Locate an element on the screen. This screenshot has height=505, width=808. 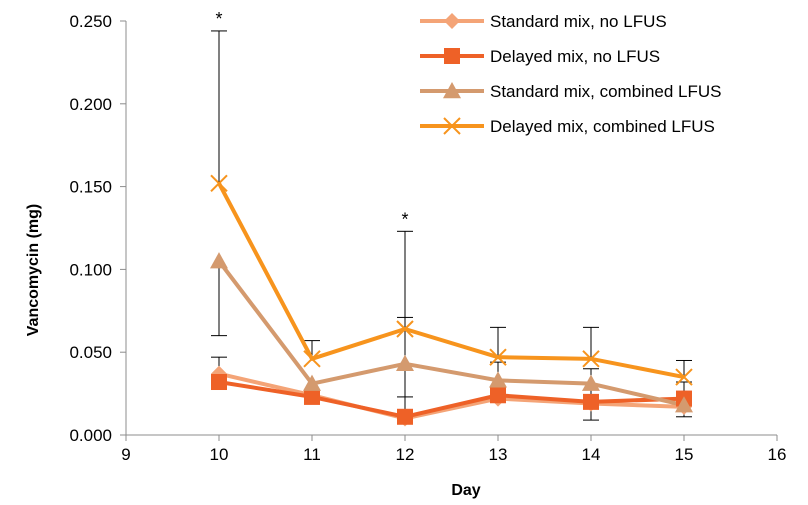
legend-label: Standard mix, combined LFUS is located at coordinates (606, 91).